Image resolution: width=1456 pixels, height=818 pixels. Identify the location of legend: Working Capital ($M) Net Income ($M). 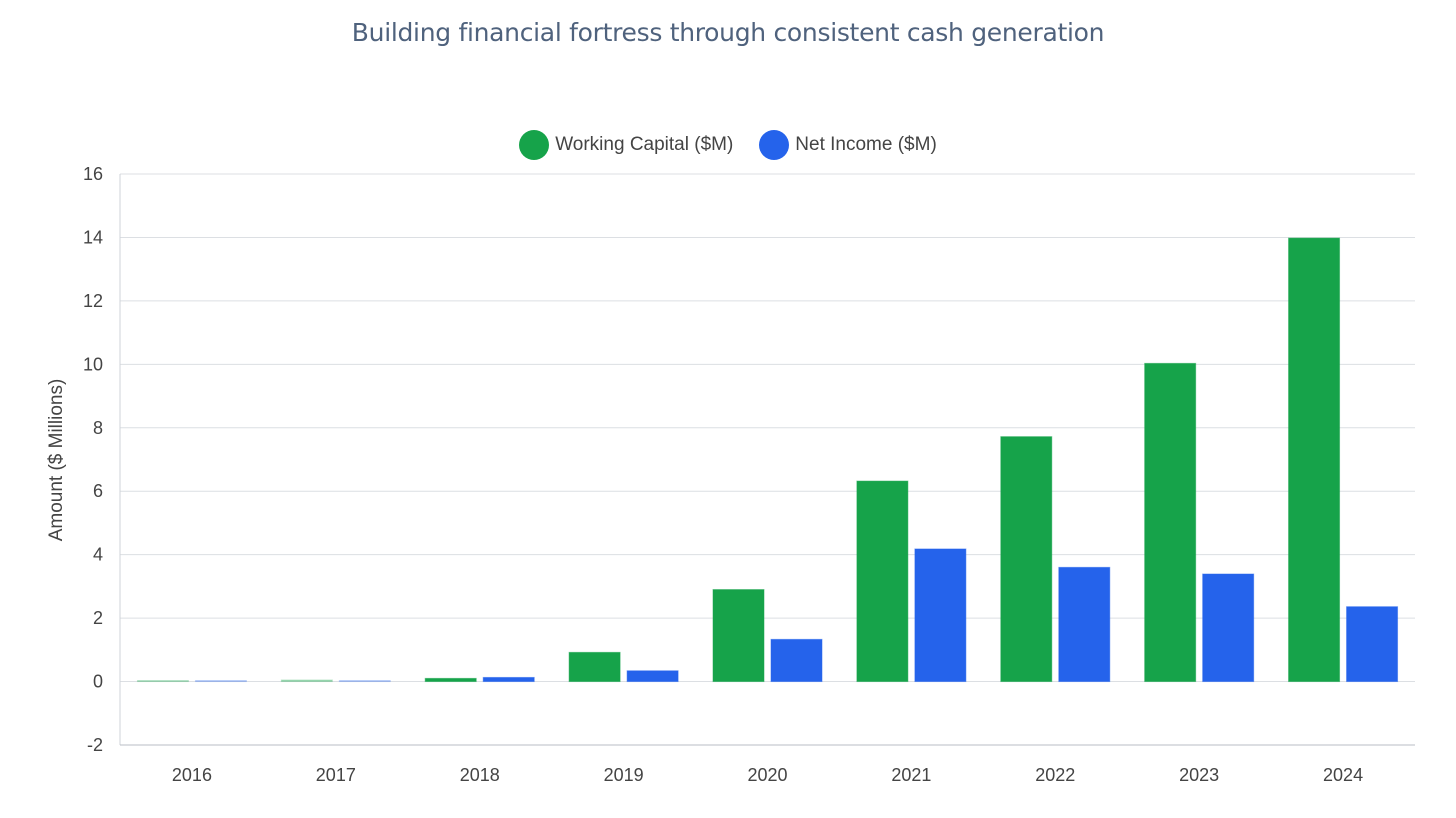
(728, 145).